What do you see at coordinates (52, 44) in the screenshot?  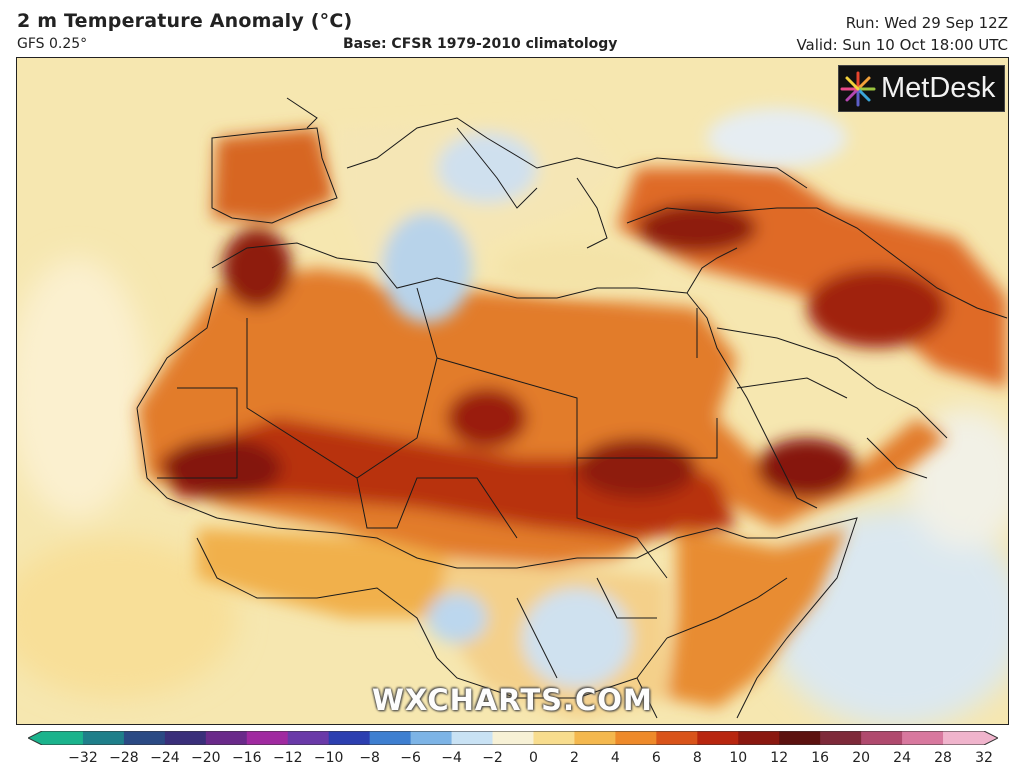 I see `model-label: GFS 0.25°` at bounding box center [52, 44].